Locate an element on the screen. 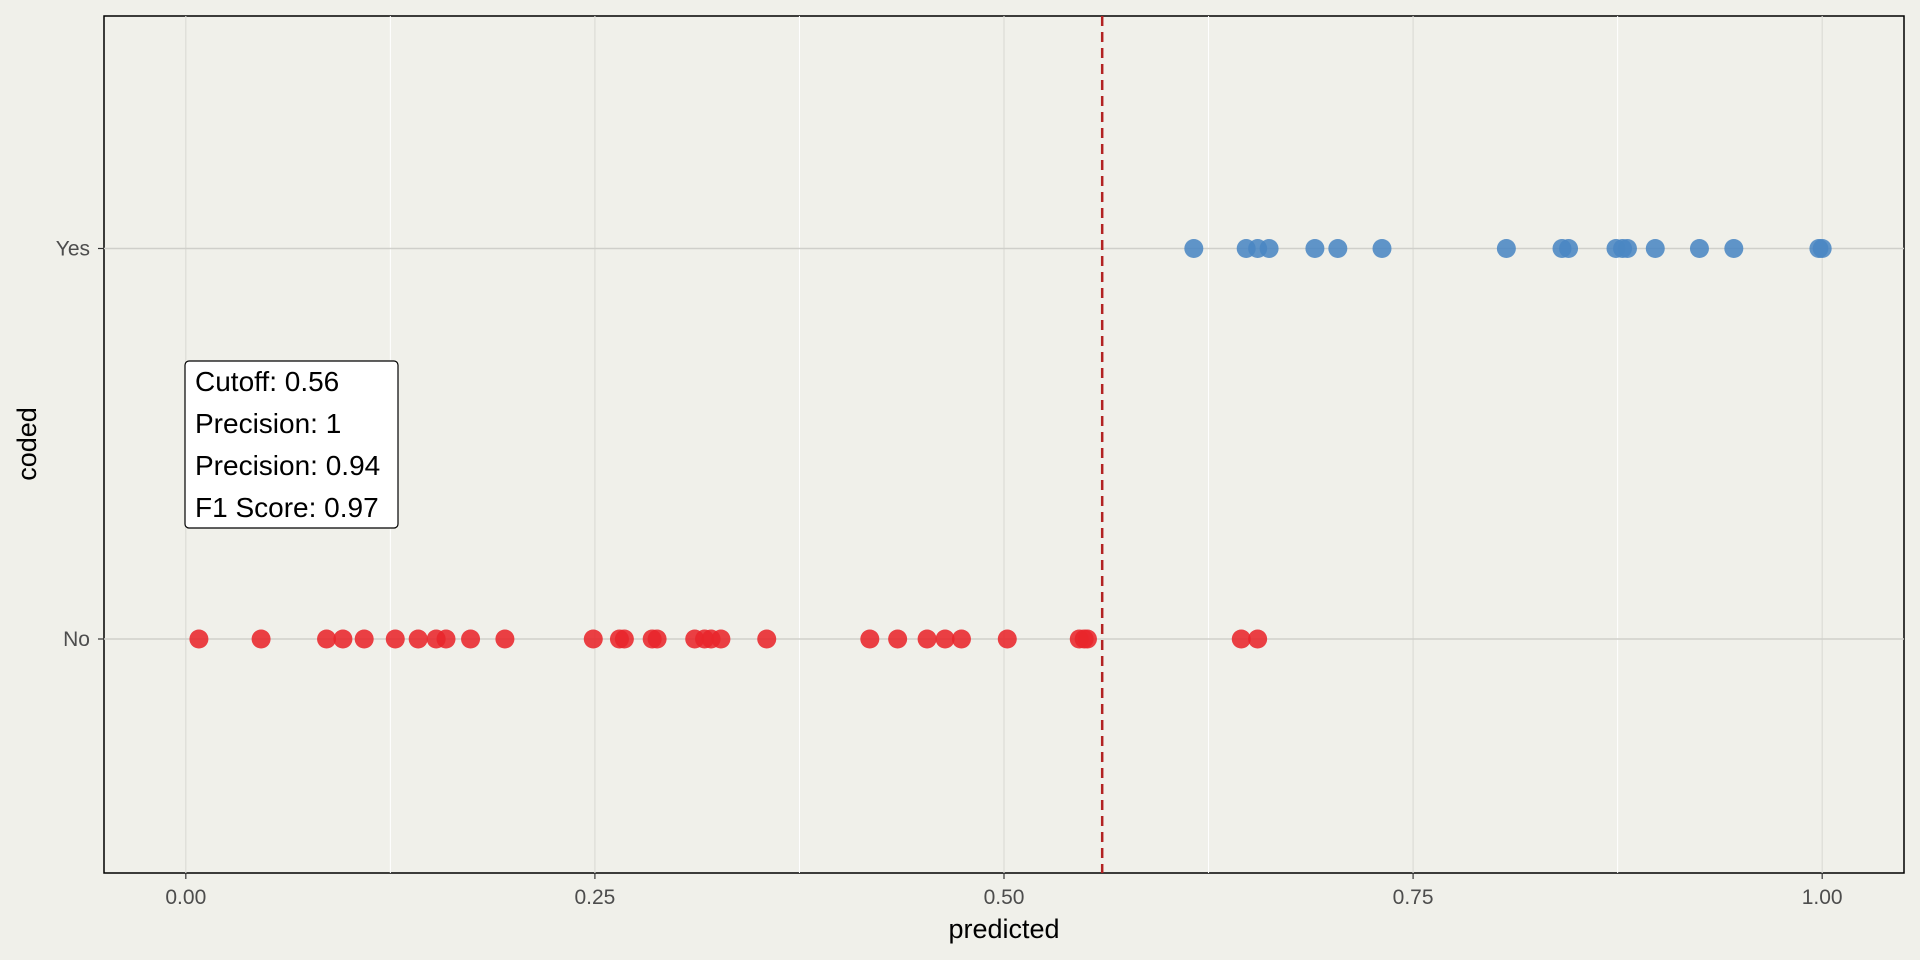  x-tick-label: 0.25 is located at coordinates (594, 897).